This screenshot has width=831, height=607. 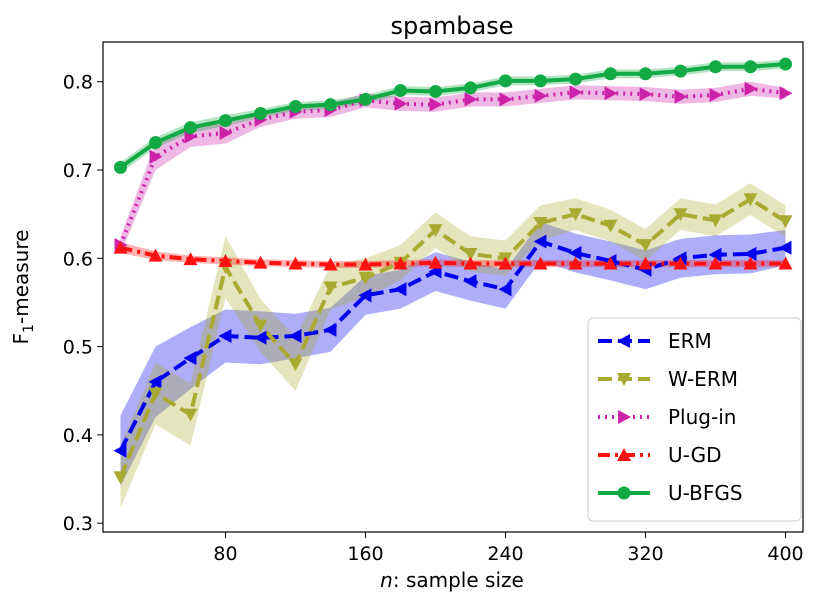 What do you see at coordinates (645, 554) in the screenshot?
I see `x-tick-label: 320` at bounding box center [645, 554].